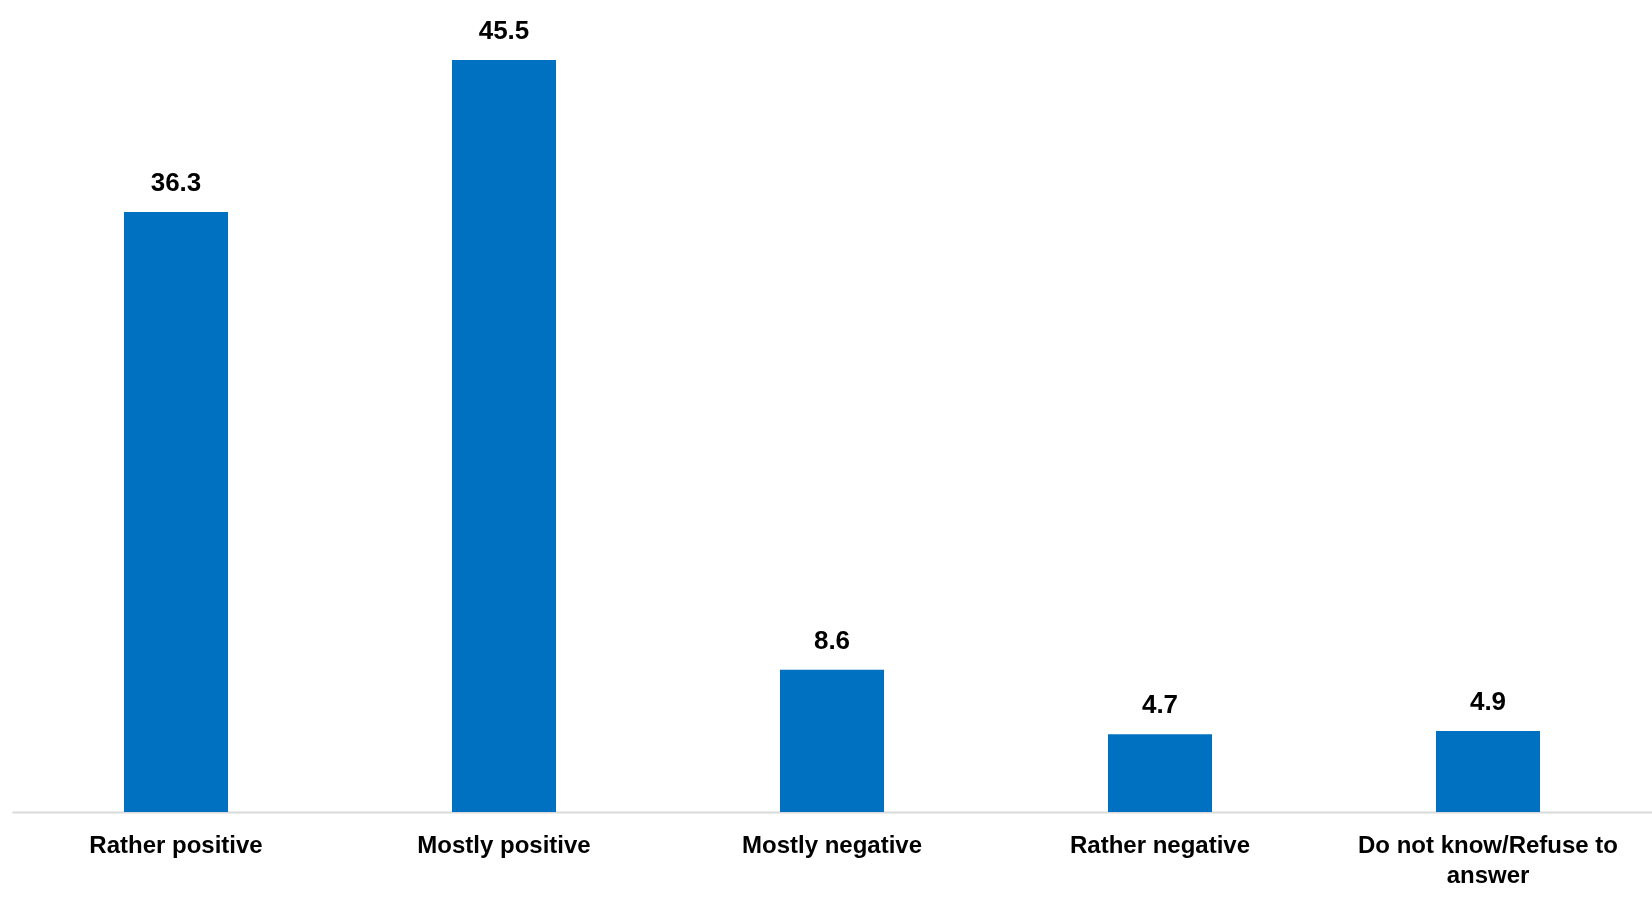 This screenshot has height=902, width=1652. Describe the element at coordinates (1160, 844) in the screenshot. I see `x-tick-label: Rather negative` at that location.